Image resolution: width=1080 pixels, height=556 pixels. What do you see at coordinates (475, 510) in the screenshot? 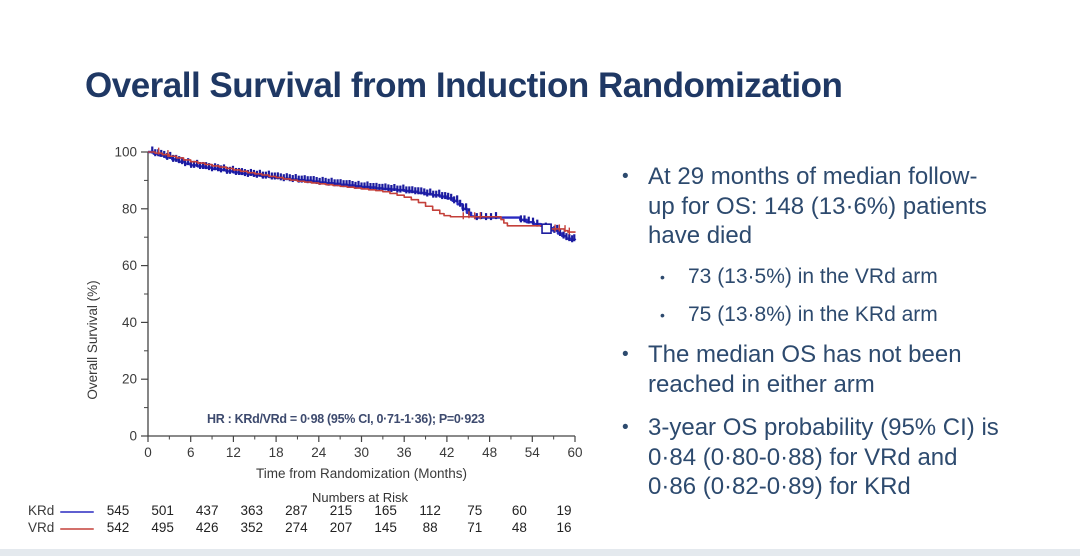
I see `risk-value: 75` at bounding box center [475, 510].